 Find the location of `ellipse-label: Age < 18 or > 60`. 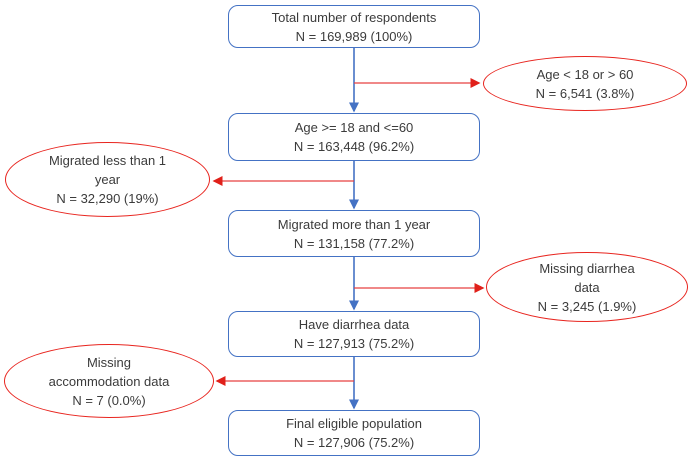

ellipse-label: Age < 18 or > 60 is located at coordinates (585, 74).